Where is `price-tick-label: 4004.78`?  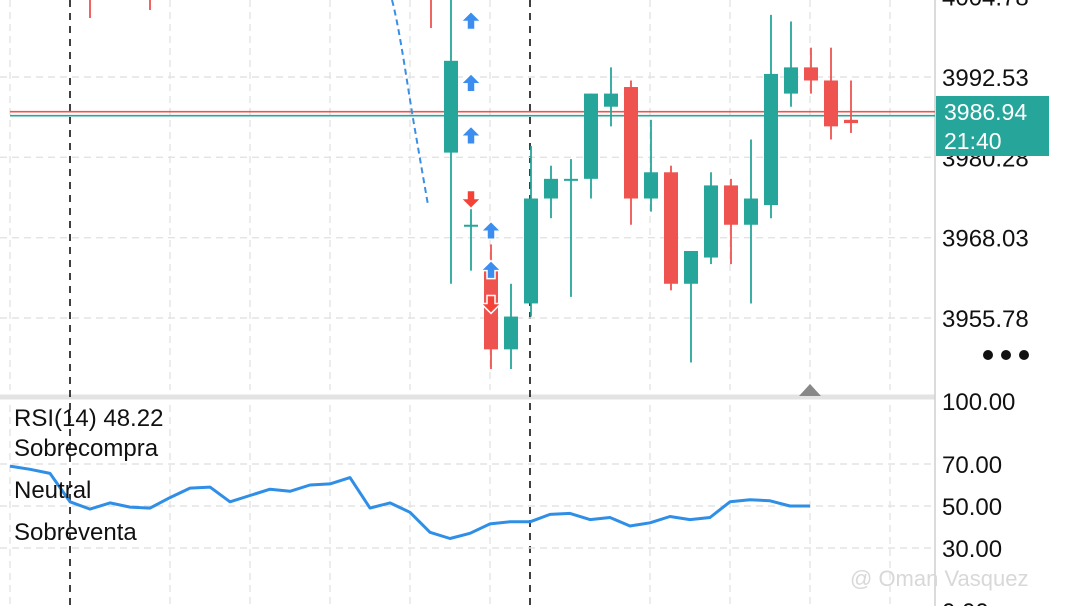
price-tick-label: 4004.78 is located at coordinates (985, 6).